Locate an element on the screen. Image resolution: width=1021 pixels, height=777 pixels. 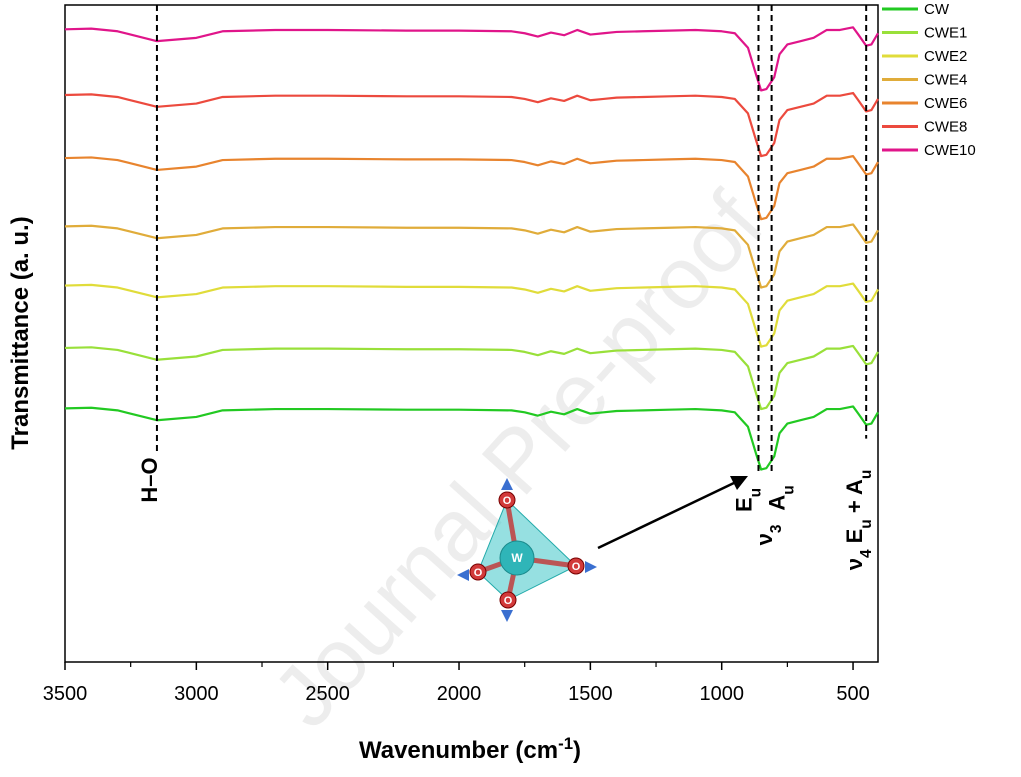
x-tick-label: 500 is located at coordinates (852, 694).